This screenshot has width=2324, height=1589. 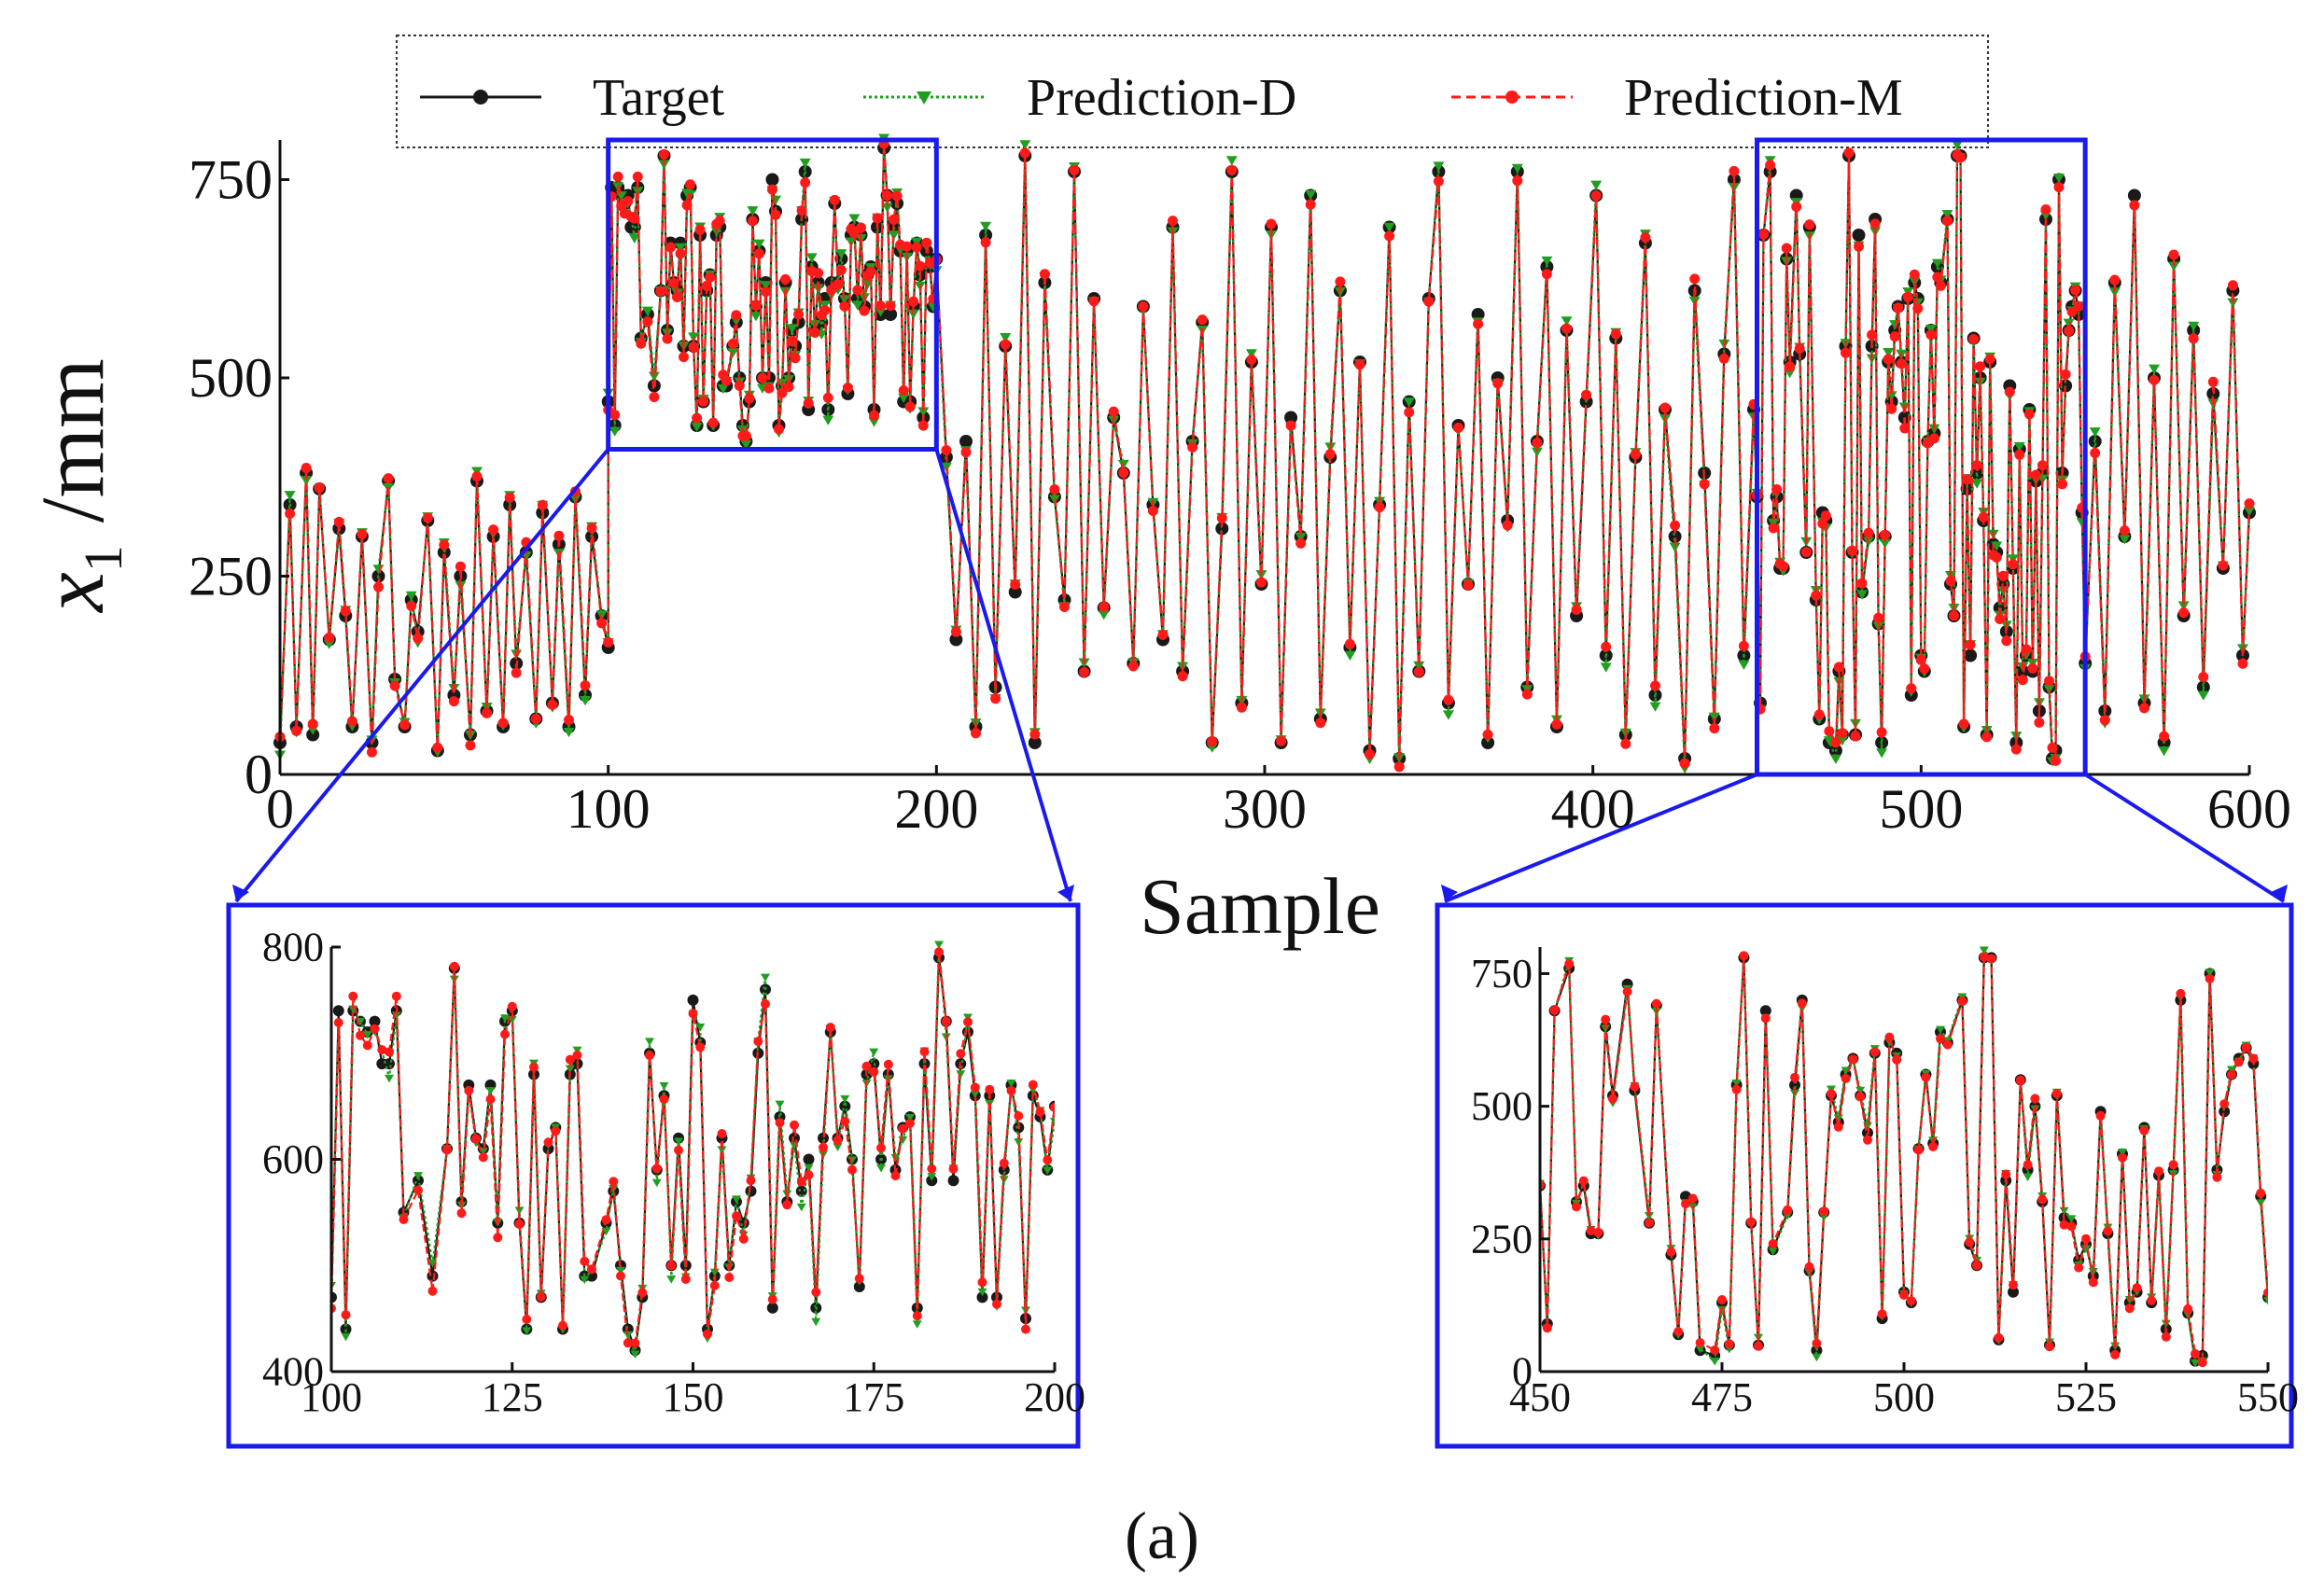 What do you see at coordinates (72, 593) in the screenshot?
I see `y-axis-label-var: x` at bounding box center [72, 593].